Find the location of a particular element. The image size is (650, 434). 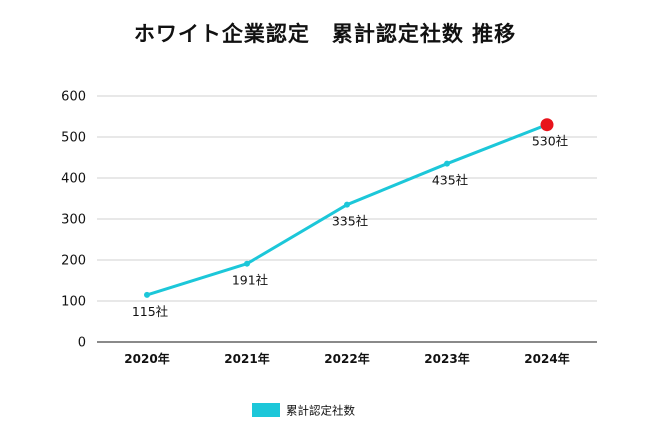

y-tick-label: 600 is located at coordinates (73, 97).